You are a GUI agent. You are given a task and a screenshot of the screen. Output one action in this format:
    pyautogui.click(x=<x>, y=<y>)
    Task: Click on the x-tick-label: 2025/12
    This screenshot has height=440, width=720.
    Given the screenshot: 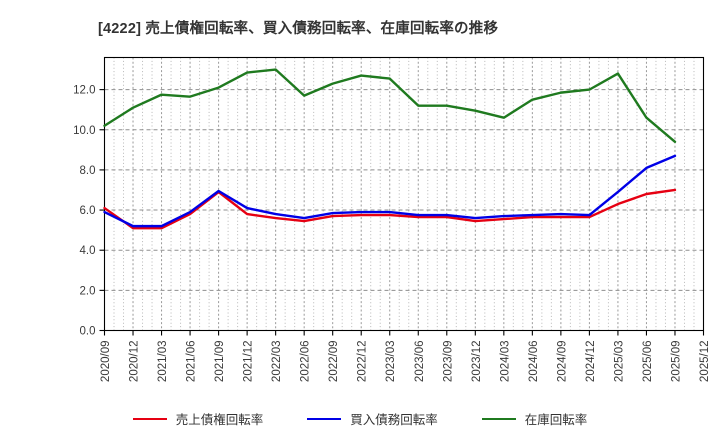 What is the action you would take?
    pyautogui.click(x=705, y=362)
    